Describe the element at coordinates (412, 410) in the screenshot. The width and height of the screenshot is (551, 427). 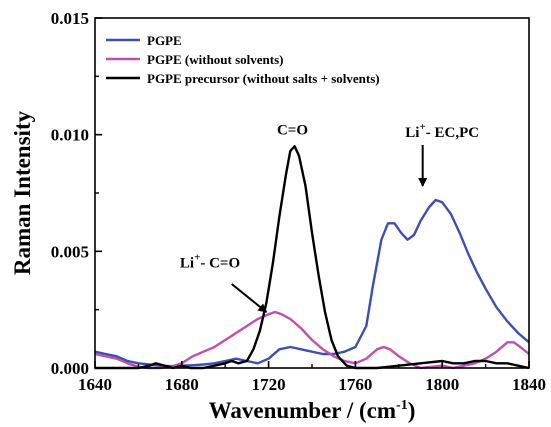
I see `x-axis-title-close: )` at that location.